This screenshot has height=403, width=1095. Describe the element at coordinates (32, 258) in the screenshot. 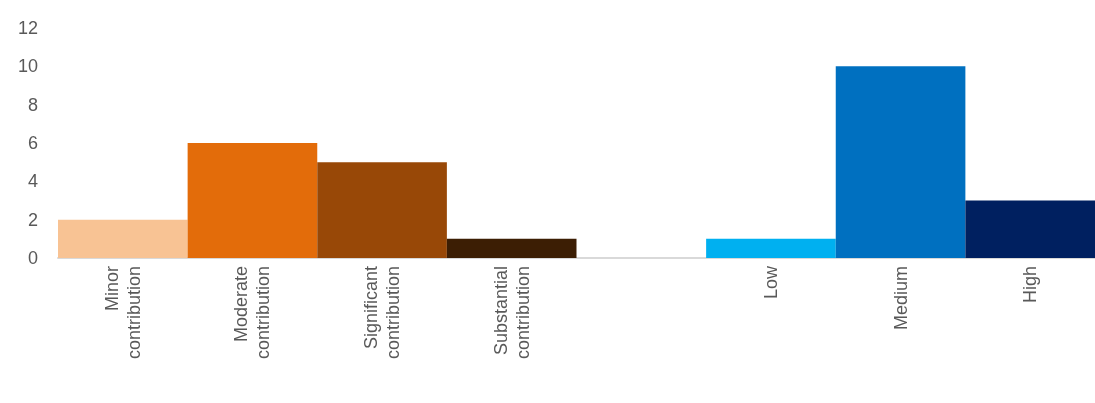

I see `y-tick-label: 0` at that location.